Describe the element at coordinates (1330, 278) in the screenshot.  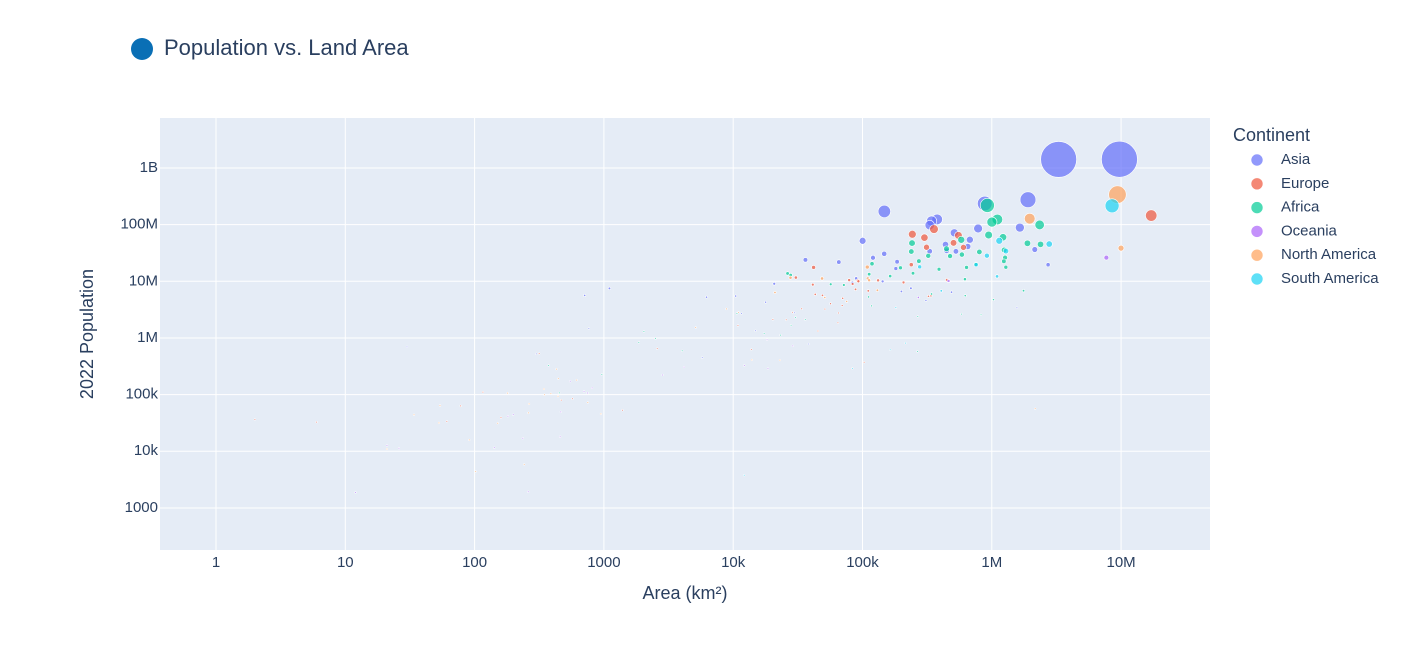
I see `legend-label: South America` at that location.